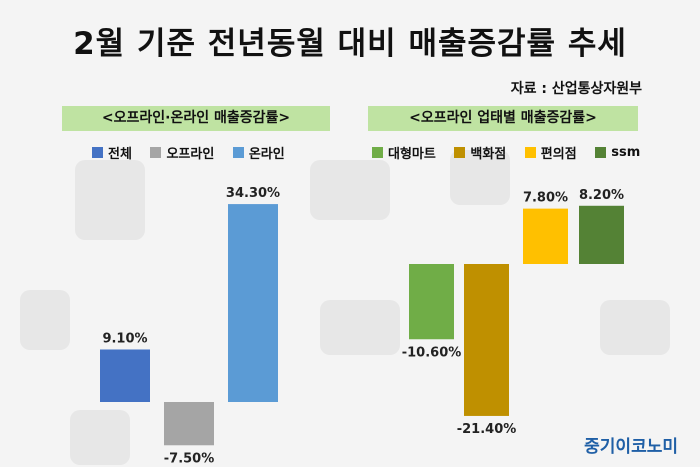  I want to click on legend-item: 온라인, so click(258, 152).